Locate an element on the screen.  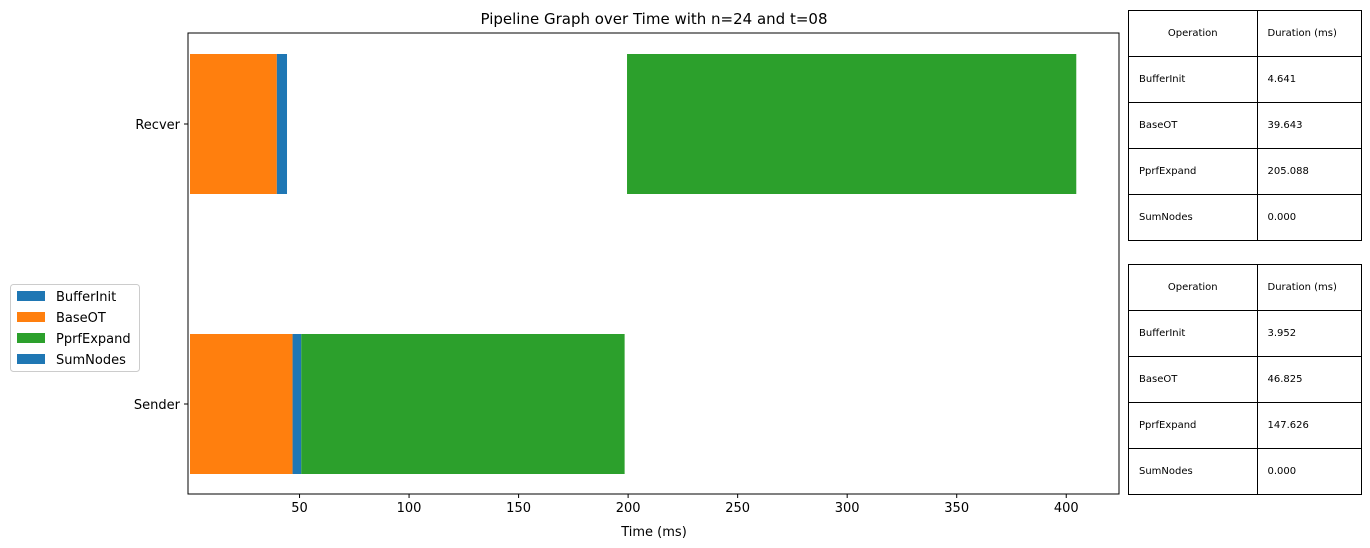
table-row: BufferInit 4.641 is located at coordinates (1245, 79).